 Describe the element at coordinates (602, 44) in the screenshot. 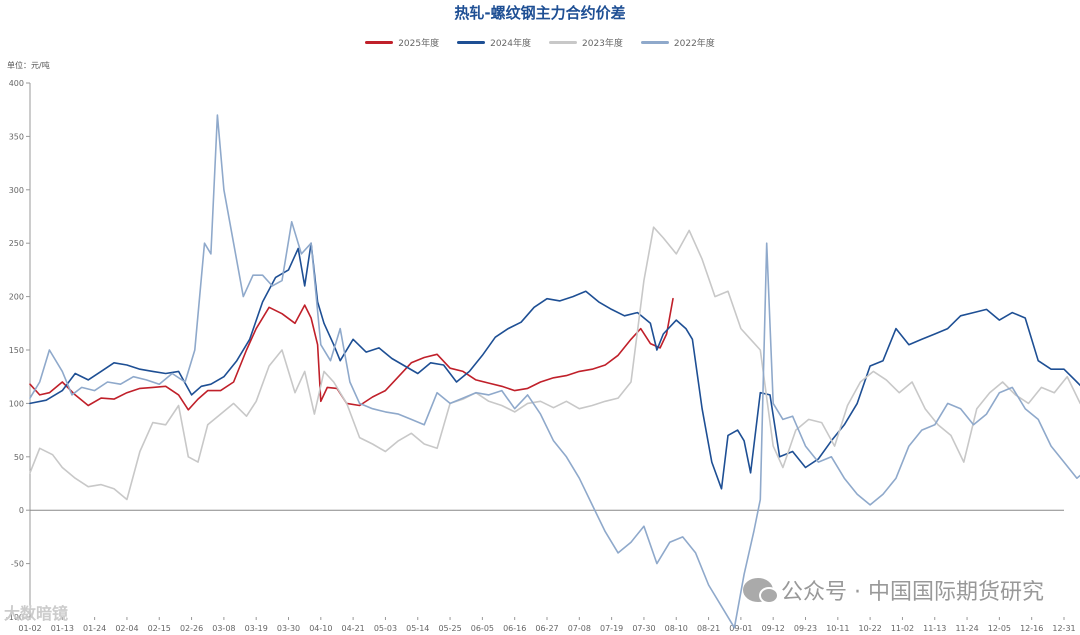

I see `legend-label: 2023年度` at that location.